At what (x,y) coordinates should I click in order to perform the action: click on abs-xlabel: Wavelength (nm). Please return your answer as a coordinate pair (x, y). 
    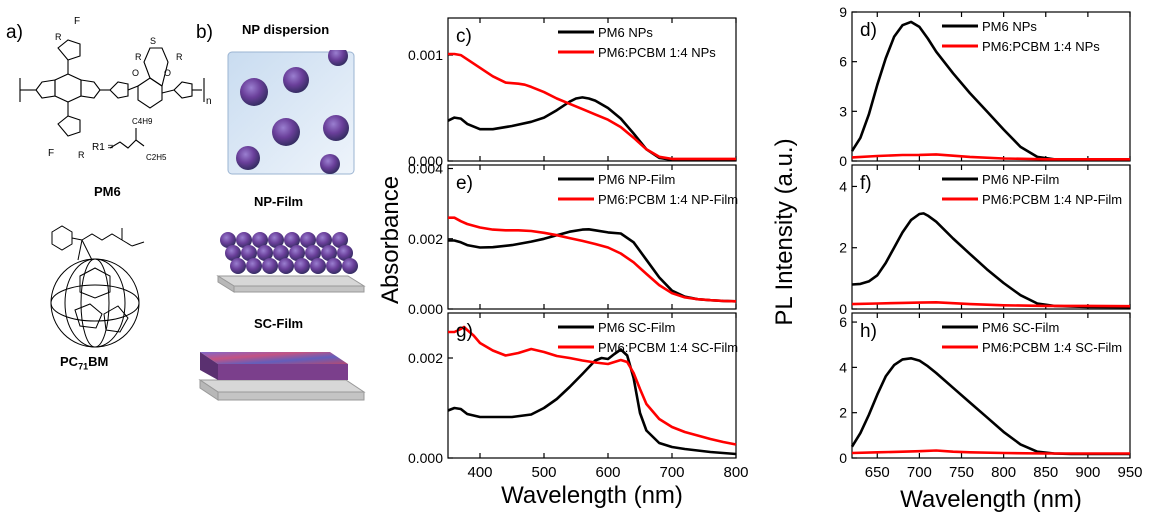
    Looking at the image, I should click on (592, 495).